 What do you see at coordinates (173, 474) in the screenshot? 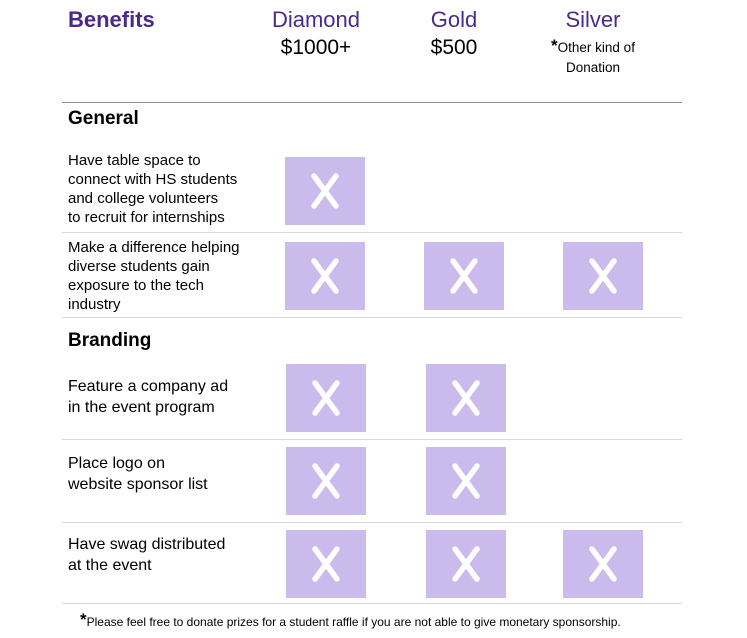
I see `benefit-row-label: Place logo on website sponsor list` at bounding box center [173, 474].